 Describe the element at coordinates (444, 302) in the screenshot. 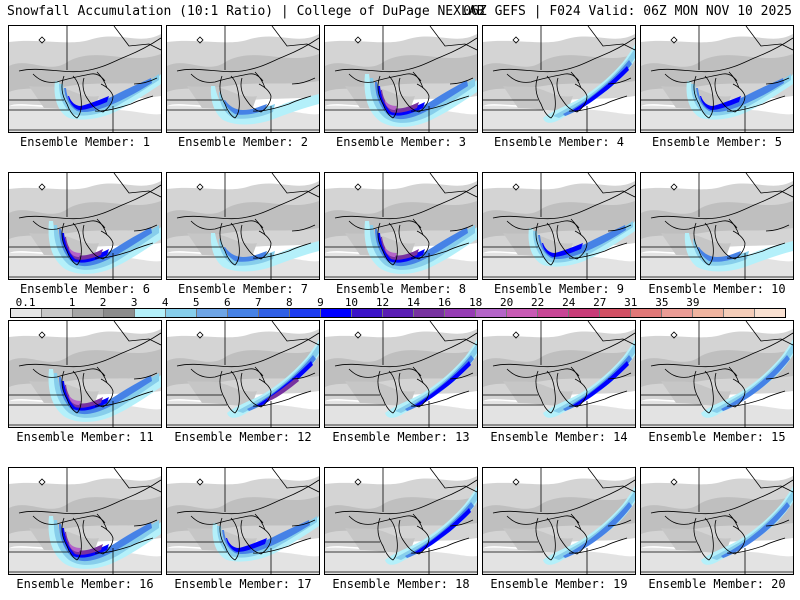

I see `colorbar-tick-label: 16` at that location.